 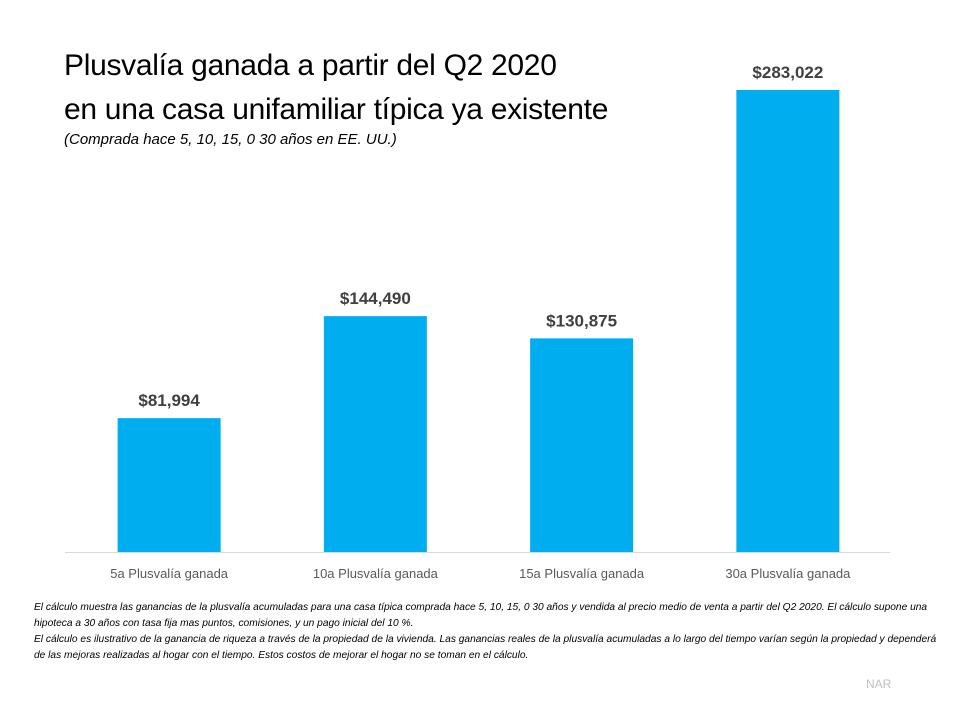 What do you see at coordinates (376, 573) in the screenshot?
I see `category-label: 10a Plusvalía ganada` at bounding box center [376, 573].